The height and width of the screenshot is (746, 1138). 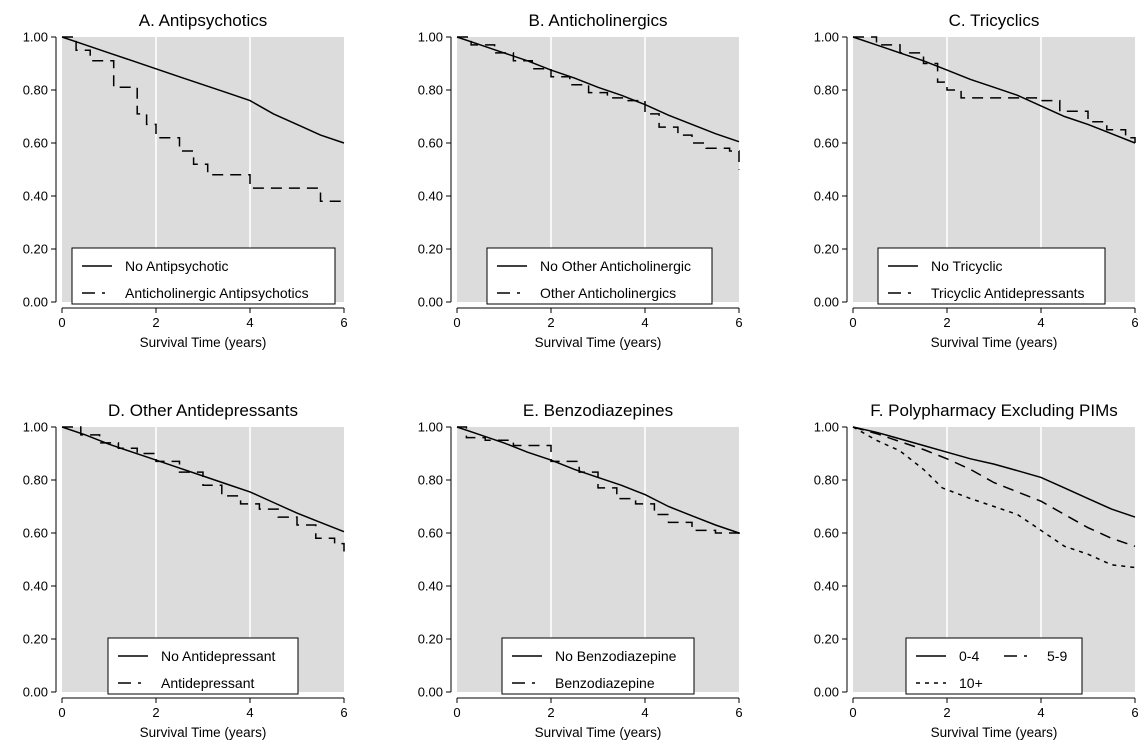 What do you see at coordinates (994, 20) in the screenshot?
I see `chart-title: C. Tricyclics` at bounding box center [994, 20].